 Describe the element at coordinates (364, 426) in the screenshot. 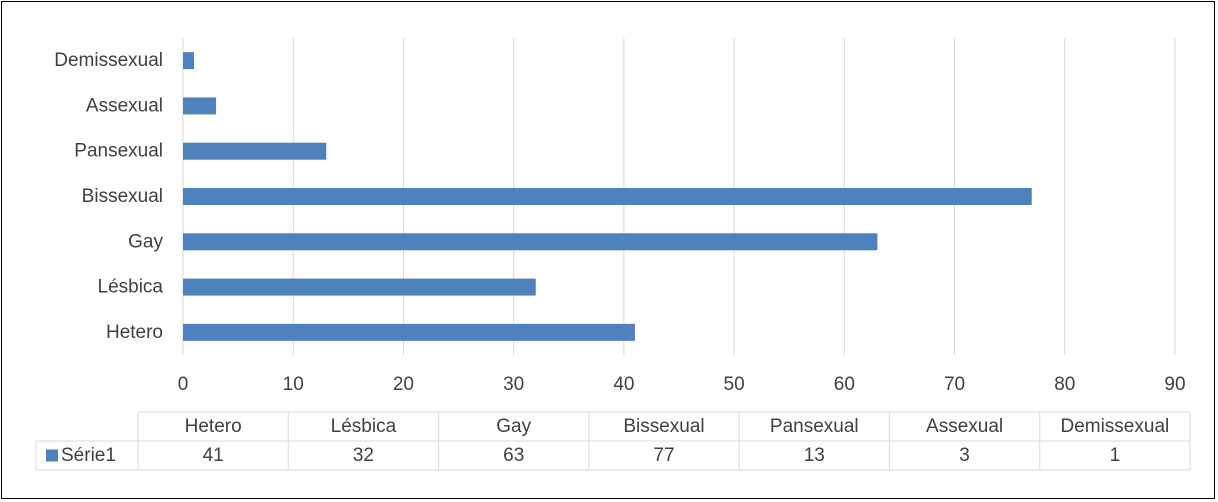

I see `table-header-cell: Lésbica` at that location.